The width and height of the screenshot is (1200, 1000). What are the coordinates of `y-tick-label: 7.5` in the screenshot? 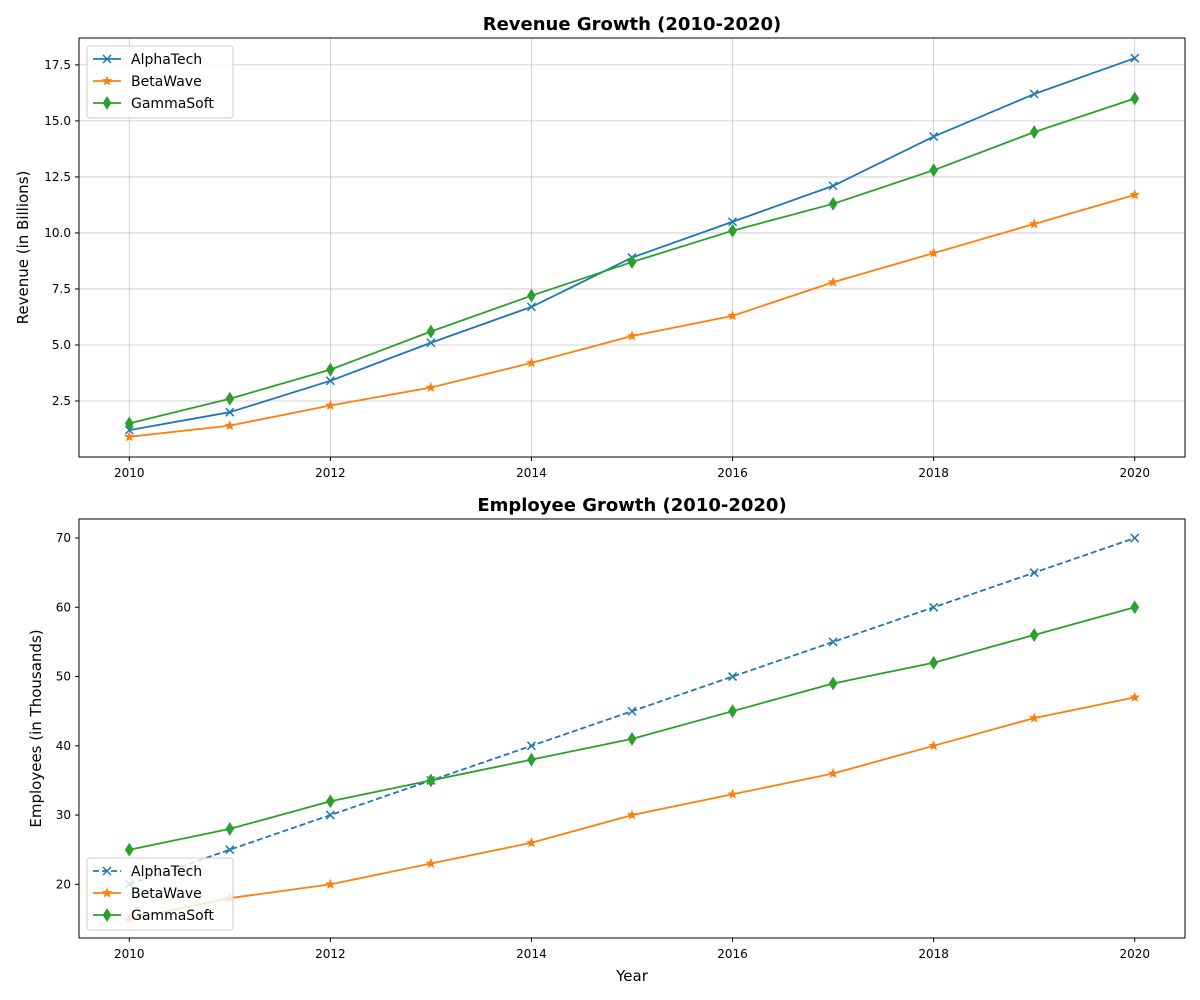 It's located at (61, 289).